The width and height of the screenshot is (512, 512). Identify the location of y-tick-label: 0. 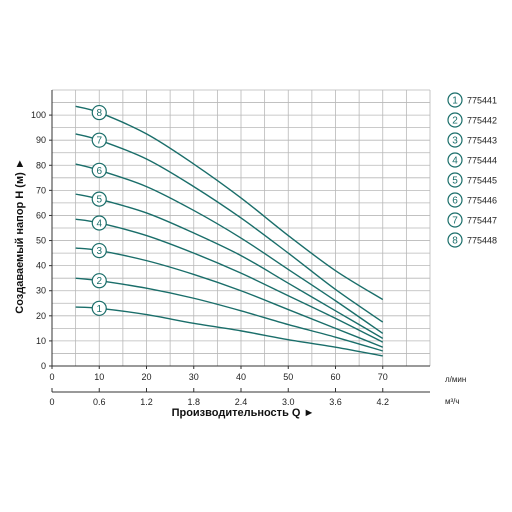
(43, 366).